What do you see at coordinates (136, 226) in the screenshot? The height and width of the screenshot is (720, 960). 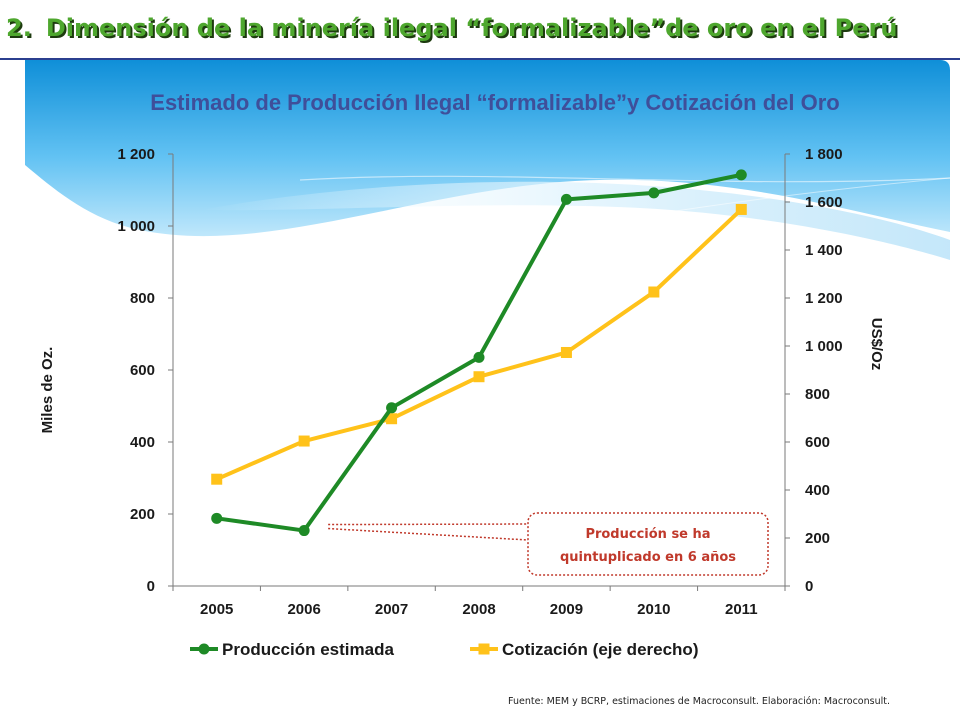 I see `left-tick-label: 1 000` at bounding box center [136, 226].